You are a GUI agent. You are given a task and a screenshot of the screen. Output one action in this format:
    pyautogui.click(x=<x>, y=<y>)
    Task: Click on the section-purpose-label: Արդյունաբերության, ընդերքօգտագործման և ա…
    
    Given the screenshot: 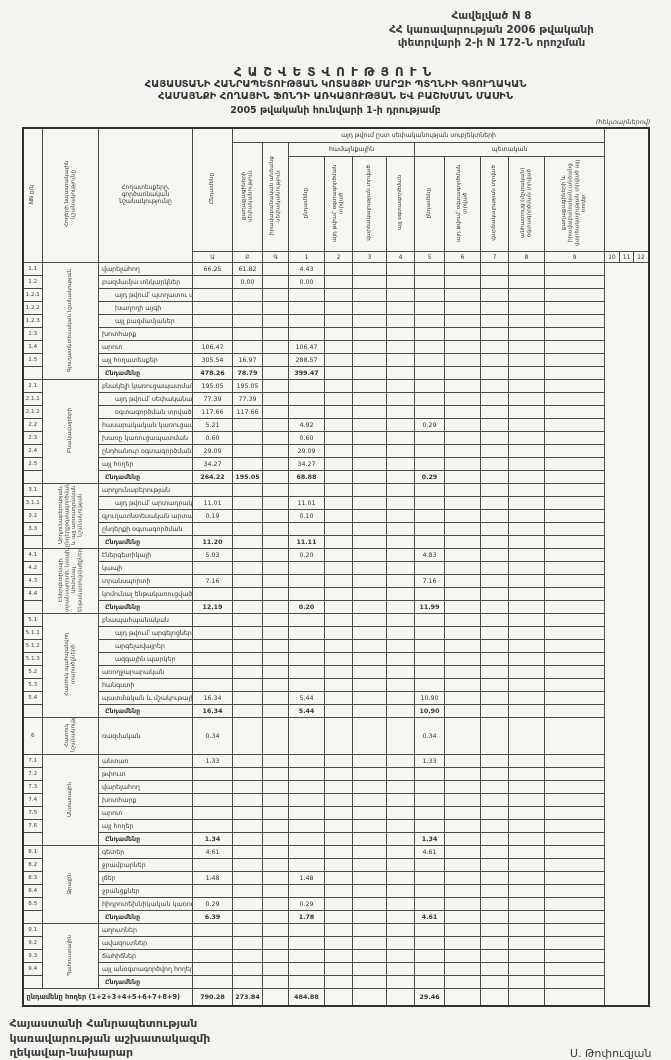 What is the action you would take?
    pyautogui.click(x=70, y=516)
    